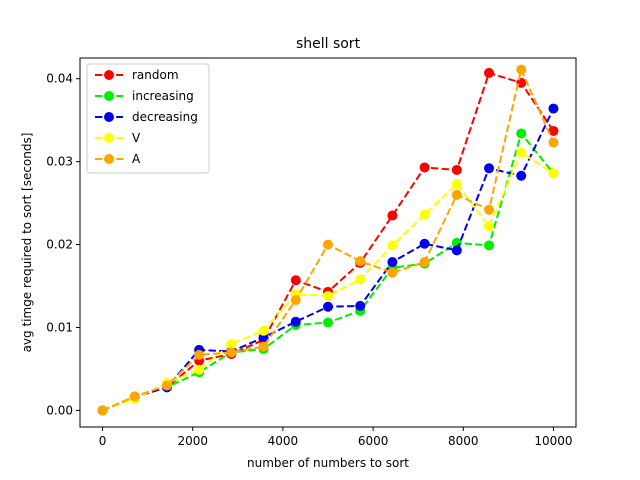 The height and width of the screenshot is (480, 640). Describe the element at coordinates (192, 441) in the screenshot. I see `x-tick-label: 2000` at that location.